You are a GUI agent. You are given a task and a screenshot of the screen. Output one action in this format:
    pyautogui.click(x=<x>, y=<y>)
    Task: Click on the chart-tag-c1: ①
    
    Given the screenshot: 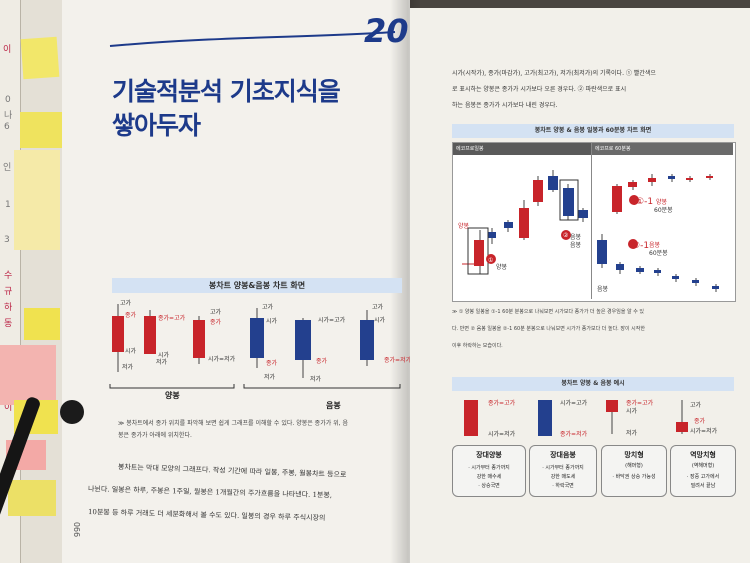 What is the action you would take?
    pyautogui.click(x=491, y=260)
    